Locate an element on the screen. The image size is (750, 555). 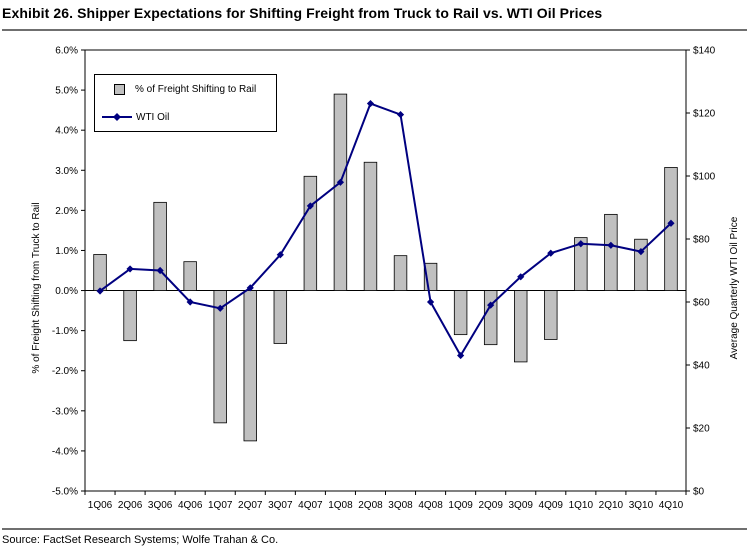
x-tick-label-4Q09: 4Q09 is located at coordinates (551, 505).